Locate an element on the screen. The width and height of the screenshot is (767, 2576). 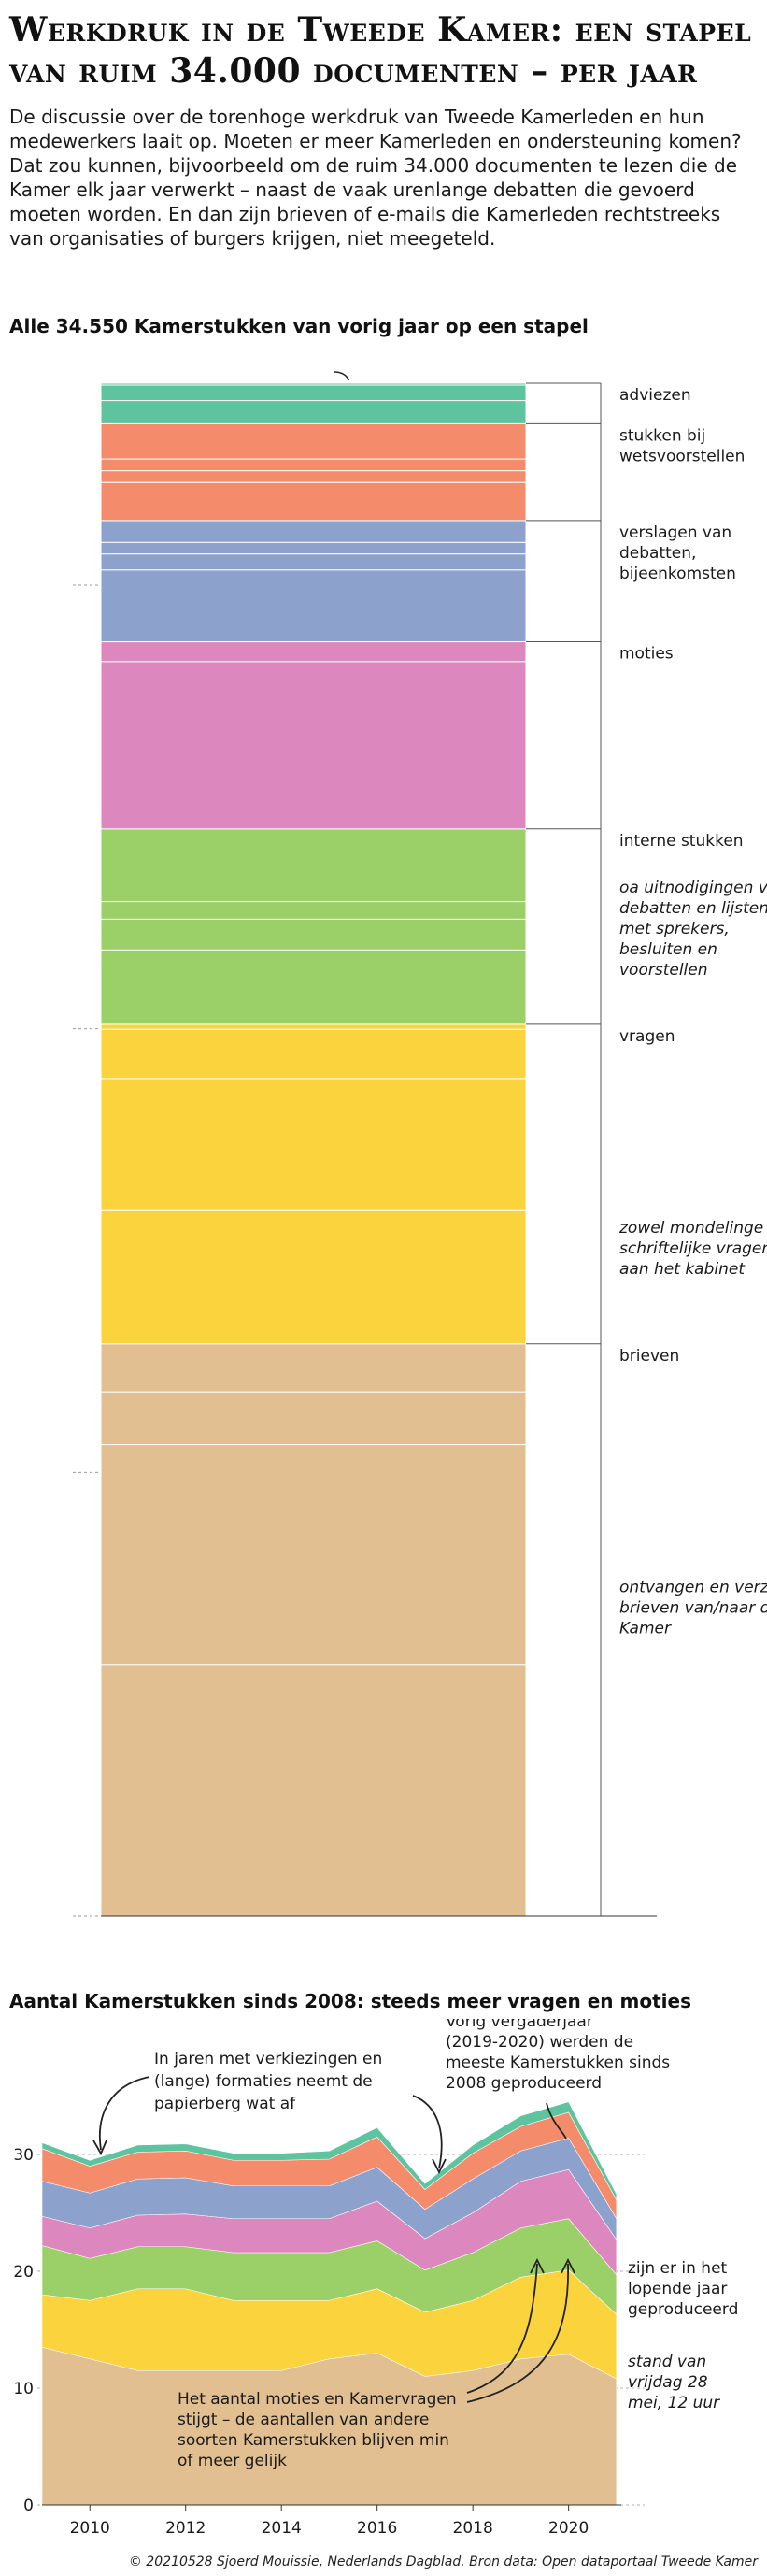
group-total: verslagen van is located at coordinates (675, 532).